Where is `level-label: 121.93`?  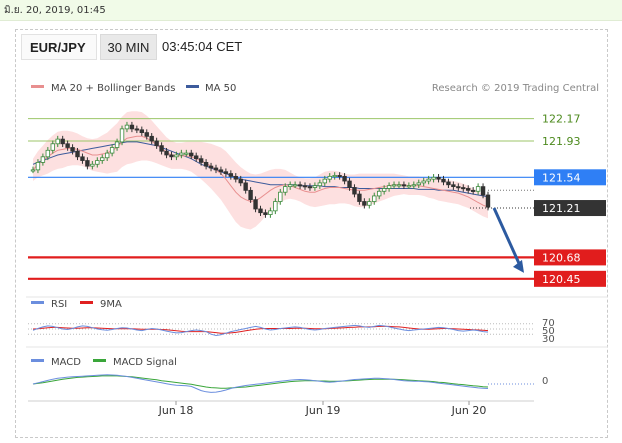
level-label: 121.93 is located at coordinates (561, 141).